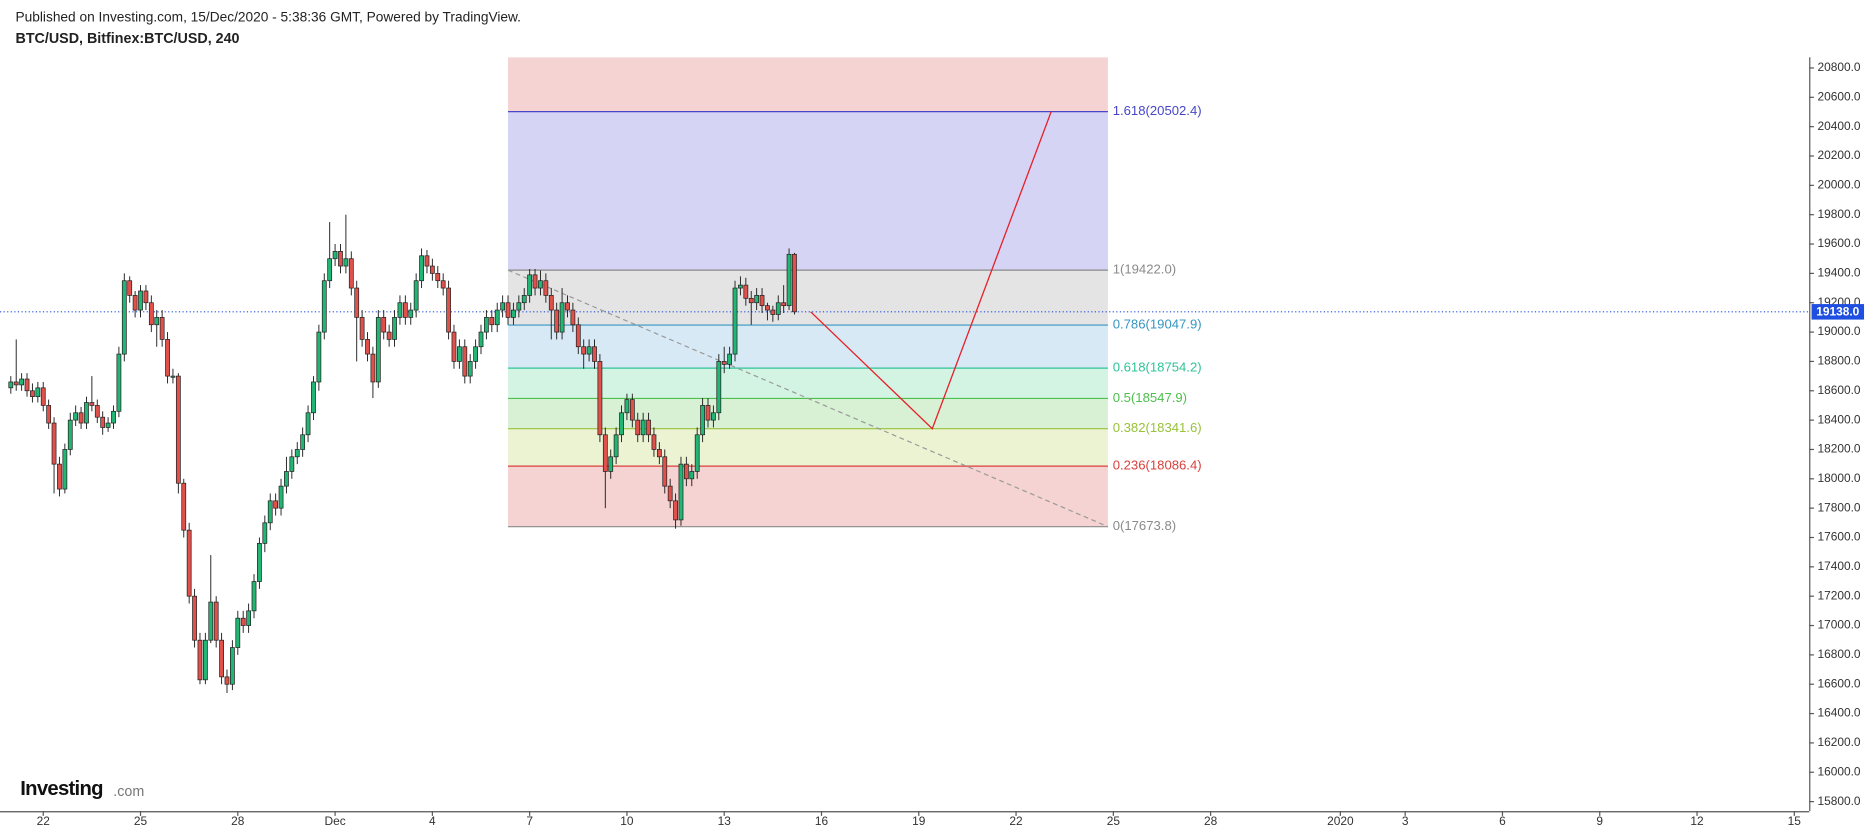 Image resolution: width=1870 pixels, height=835 pixels. What do you see at coordinates (1839, 243) in the screenshot?
I see `y-tick-label: 19600.0` at bounding box center [1839, 243].